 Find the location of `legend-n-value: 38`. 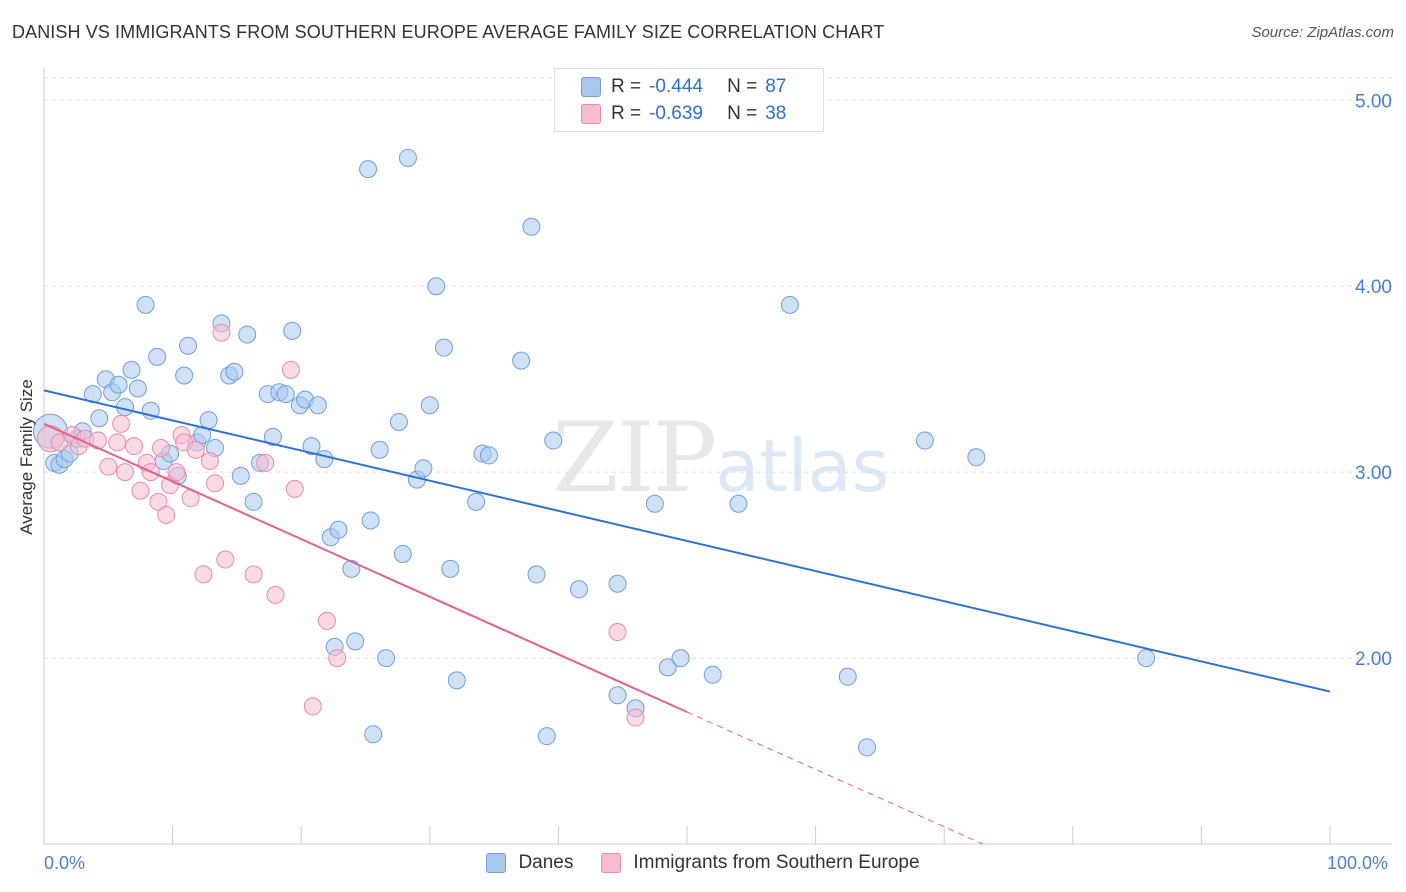

legend-n-value: 38 is located at coordinates (776, 113).